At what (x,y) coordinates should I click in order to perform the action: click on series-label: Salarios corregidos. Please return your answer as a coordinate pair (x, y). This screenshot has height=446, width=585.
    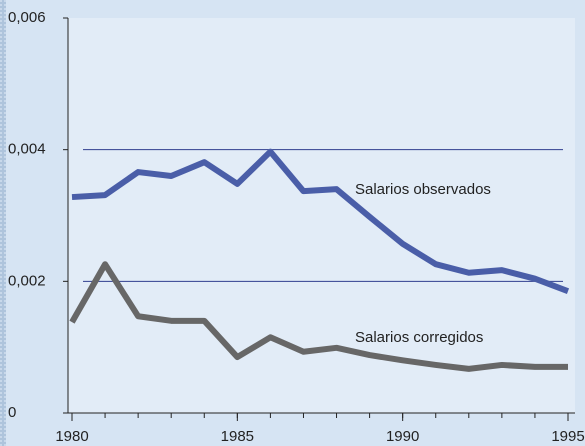
    Looking at the image, I should click on (419, 337).